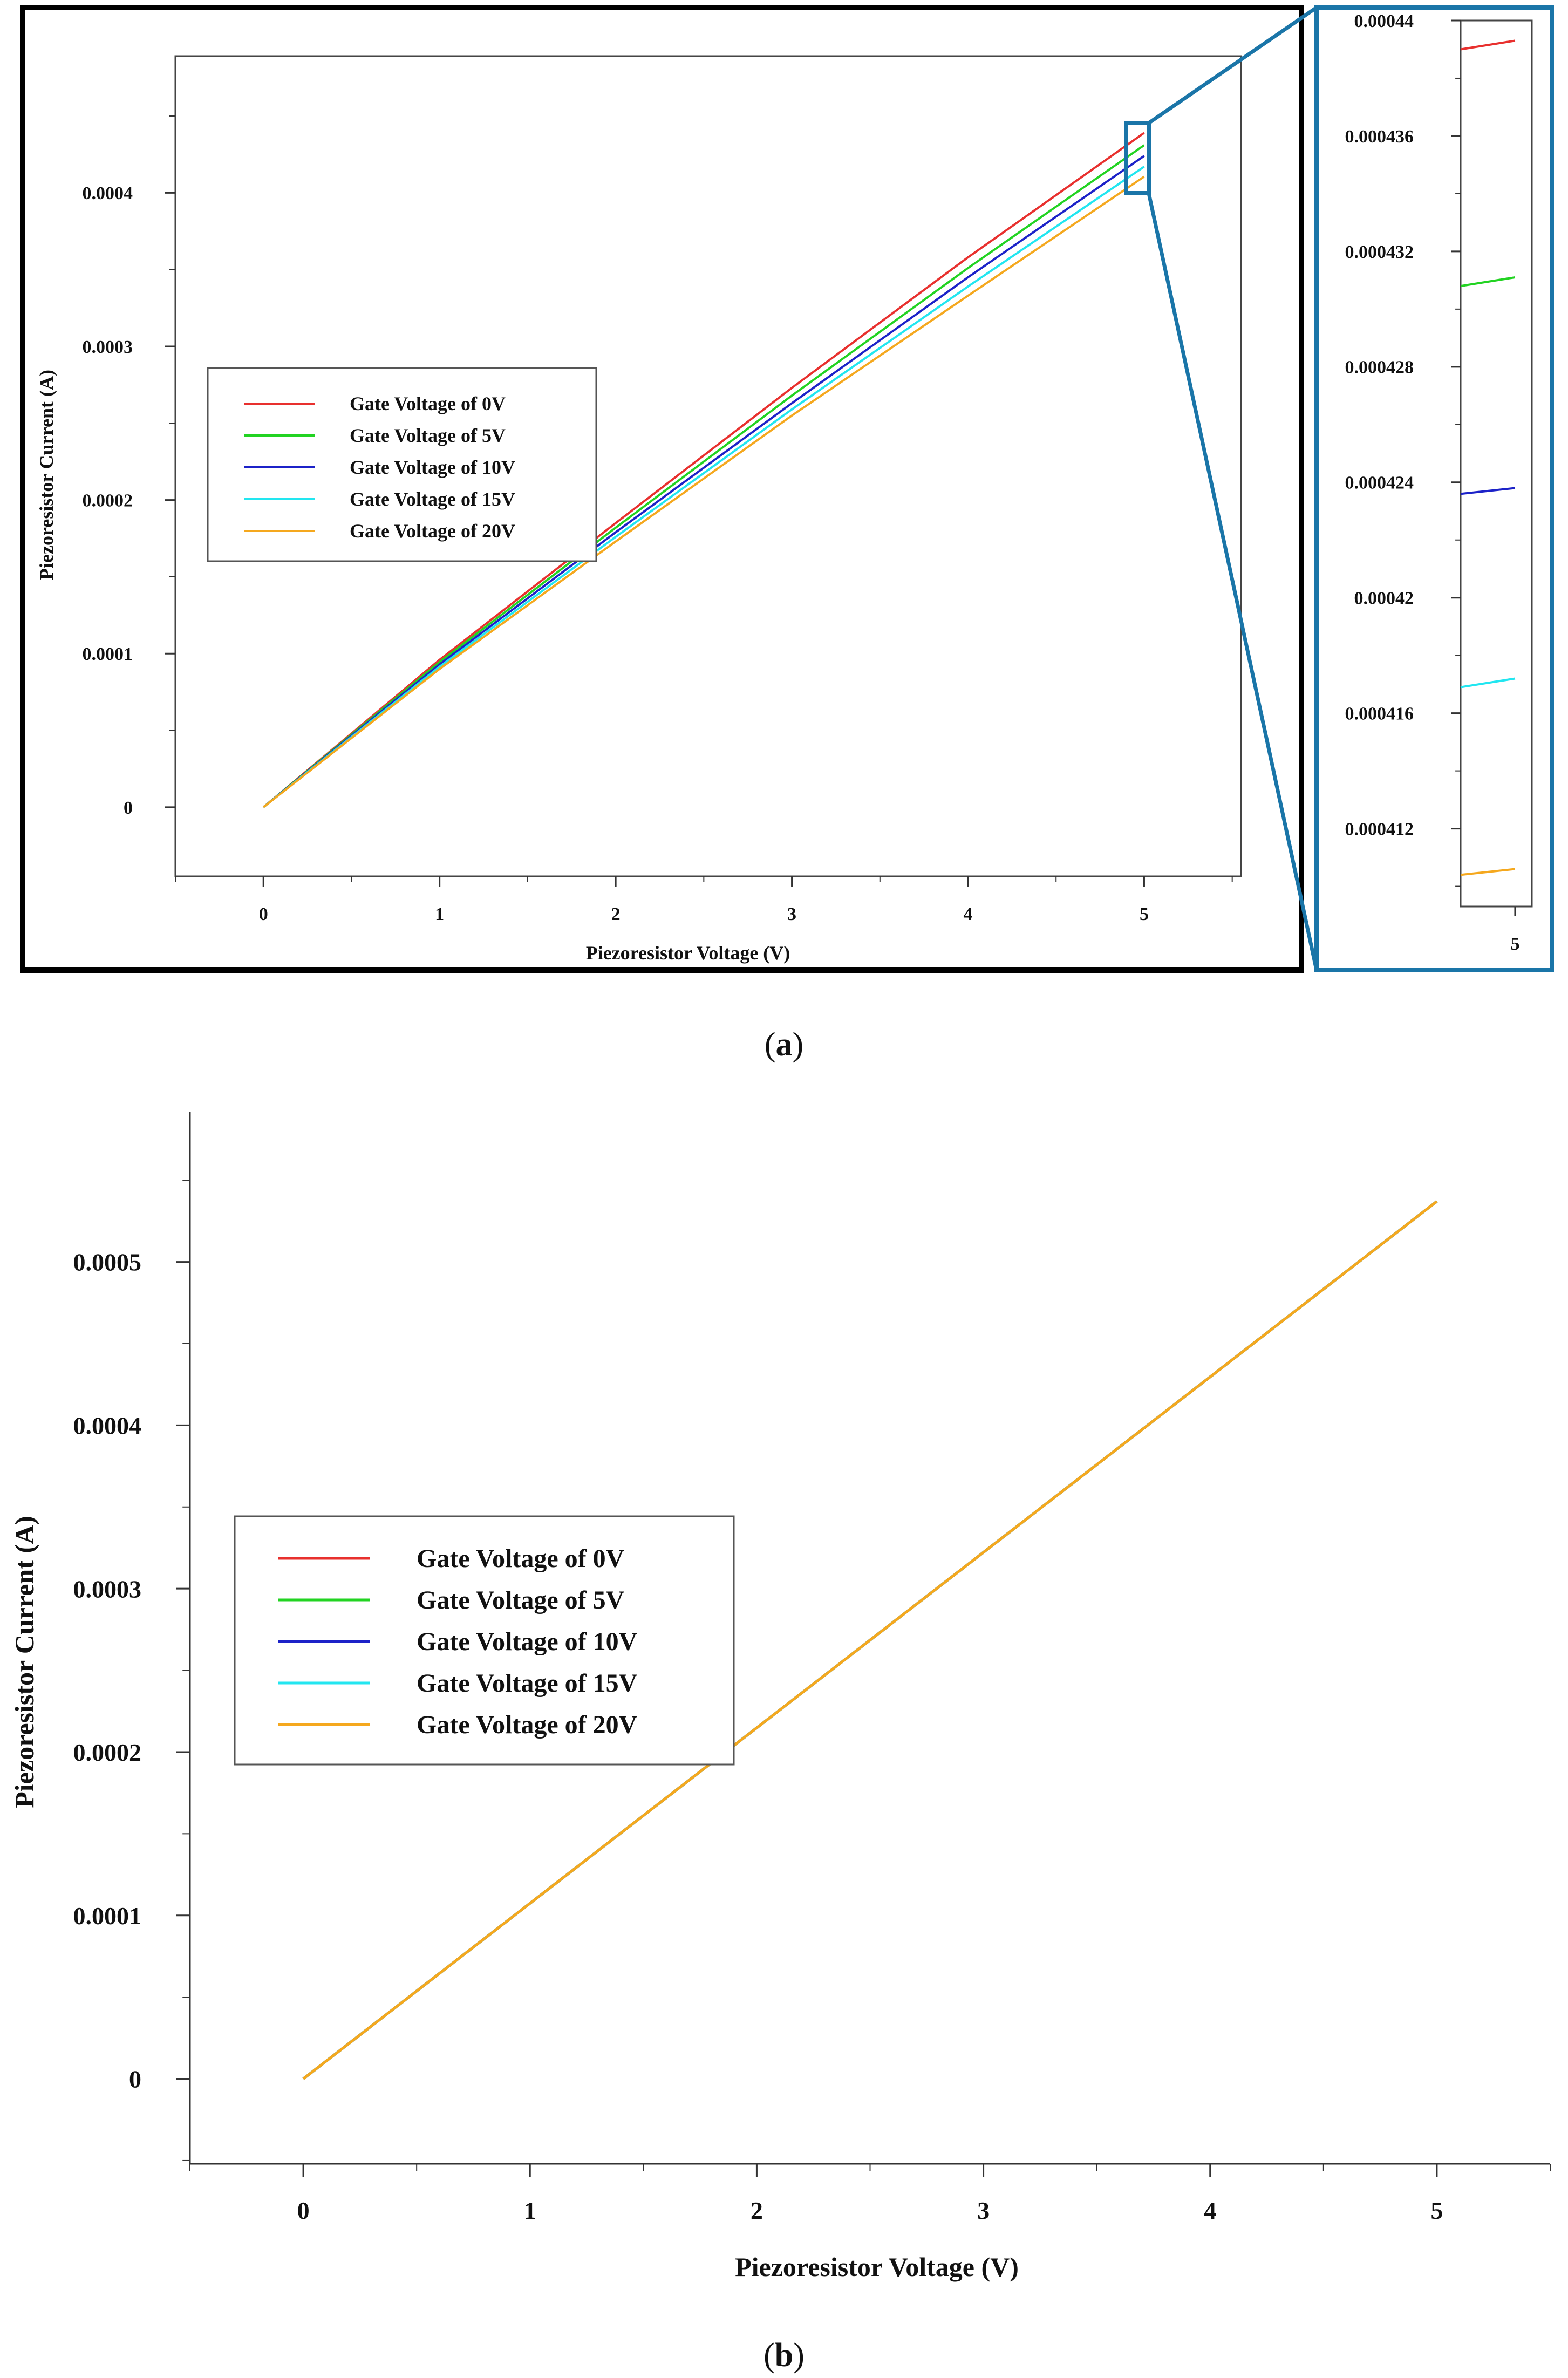 The image size is (1568, 2378). What do you see at coordinates (1379, 368) in the screenshot?
I see `y-tick-label: 0.000428` at bounding box center [1379, 368].